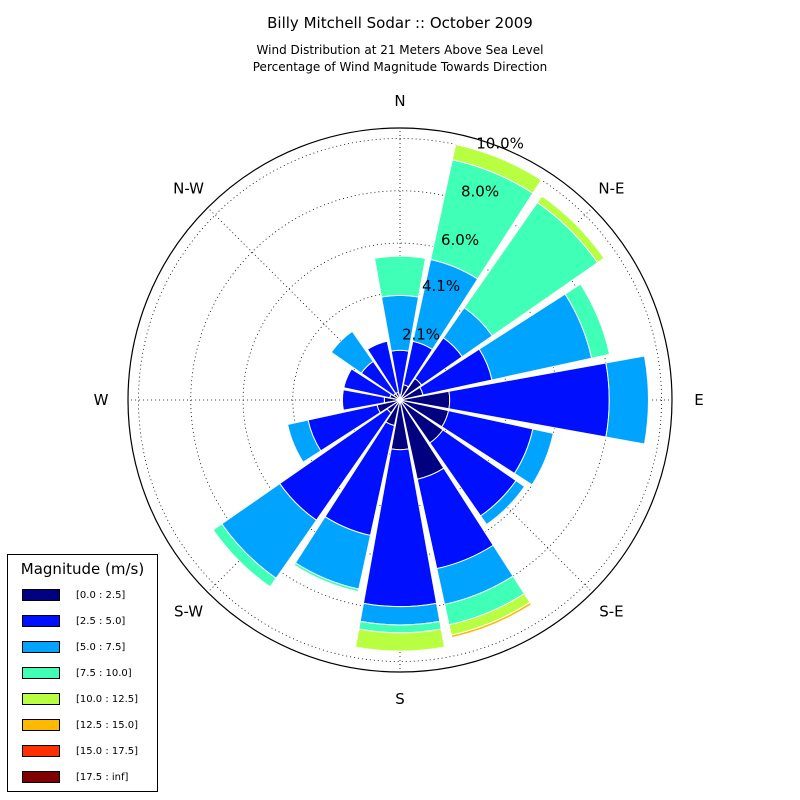 This screenshot has width=800, height=800. I want to click on radial-tick-label: 4.1%, so click(441, 286).